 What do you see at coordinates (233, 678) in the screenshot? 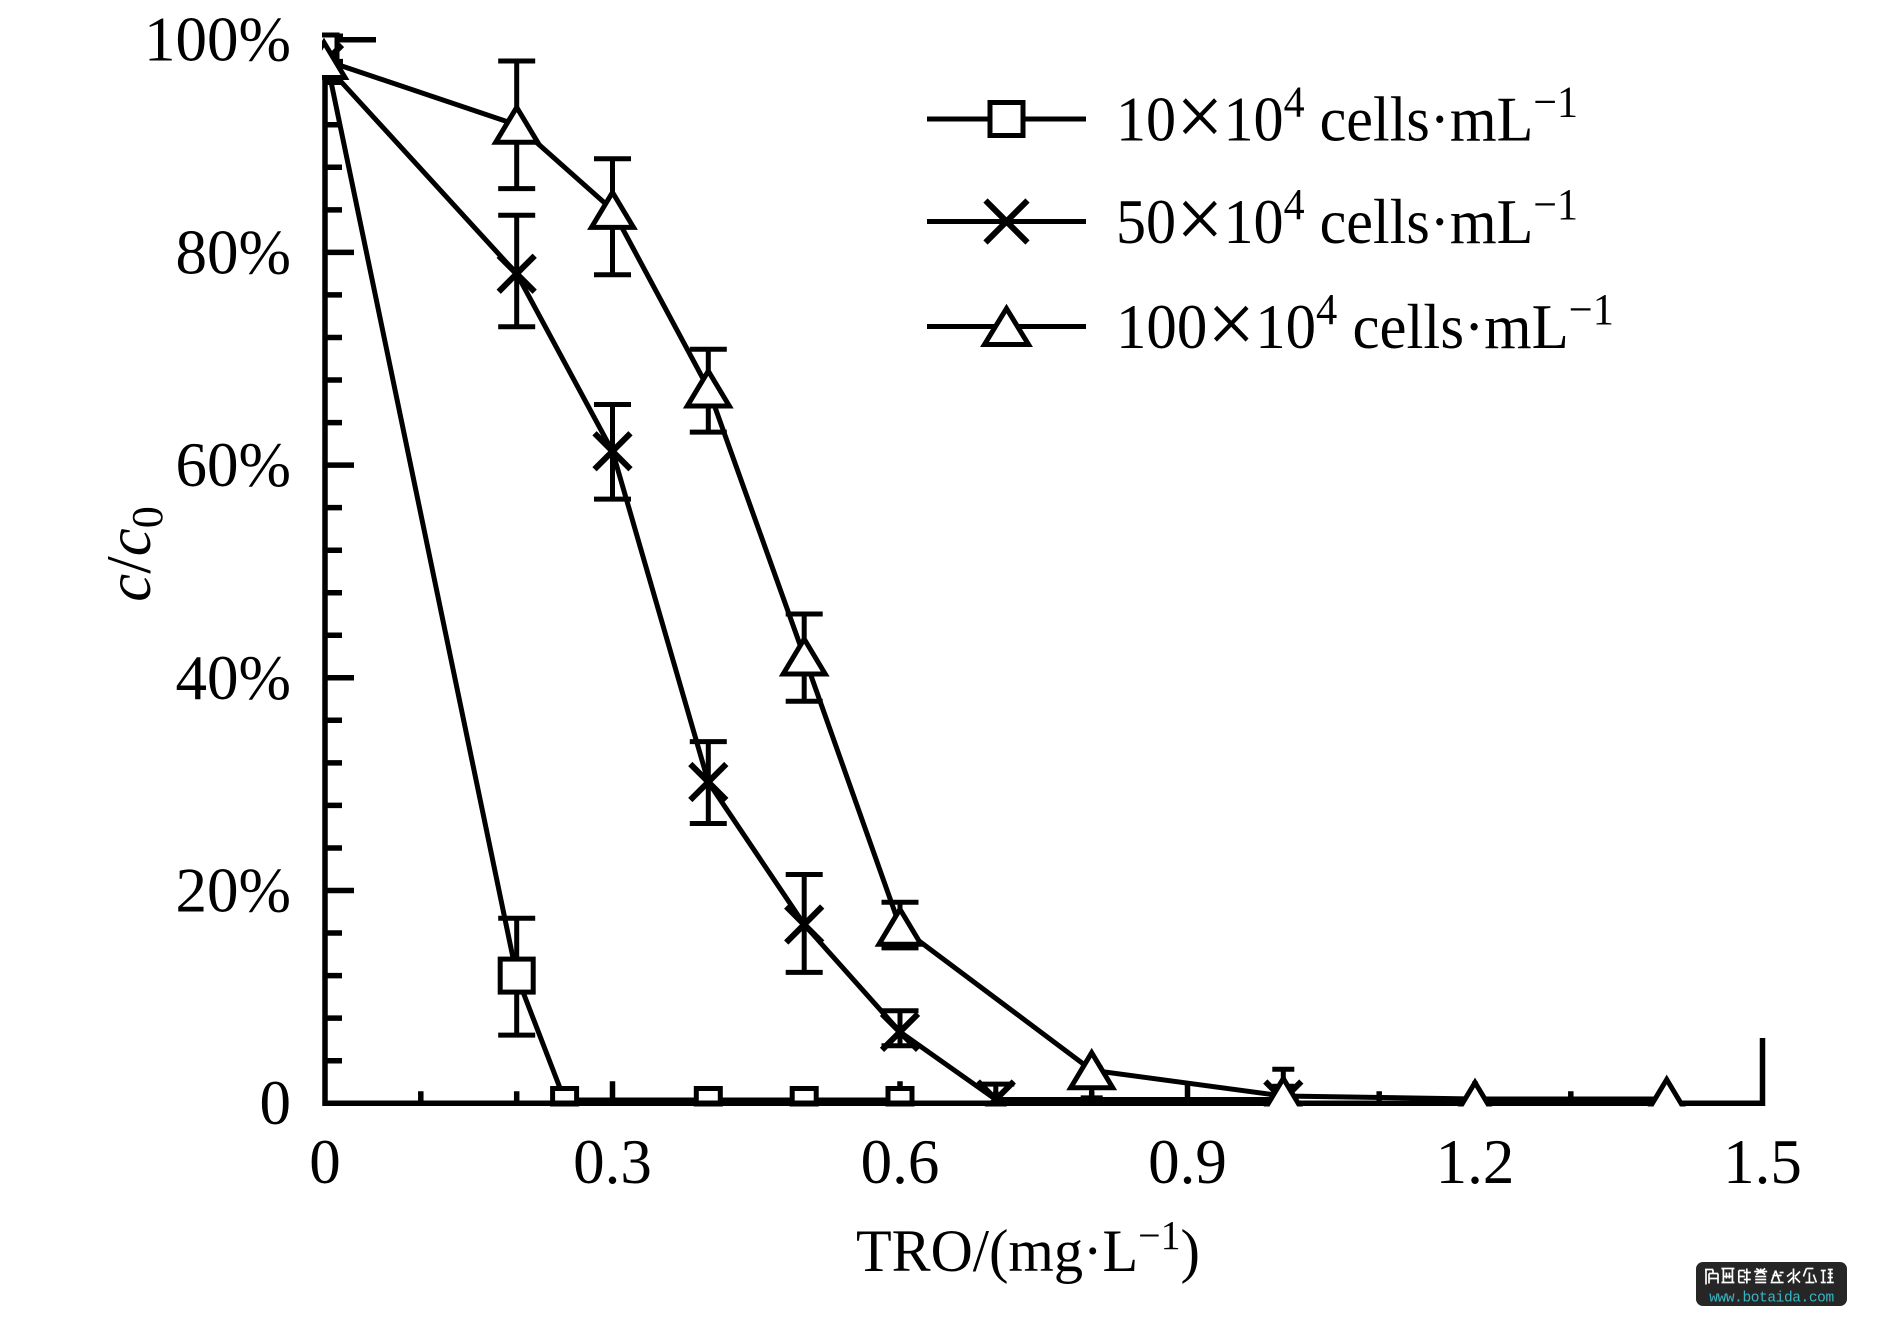
I see `svg-text: 40%` at bounding box center [233, 678].